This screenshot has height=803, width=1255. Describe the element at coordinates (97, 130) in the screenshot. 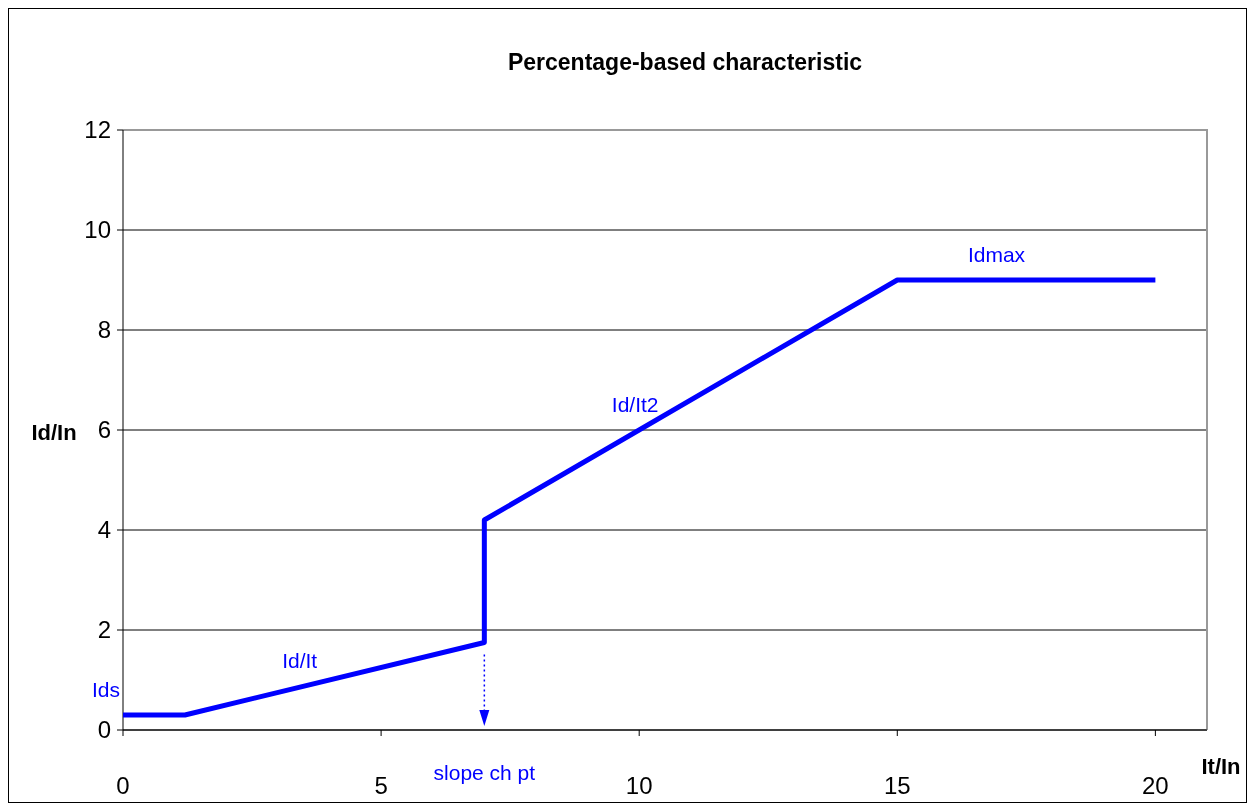

I see `y-tick-label: 12` at that location.